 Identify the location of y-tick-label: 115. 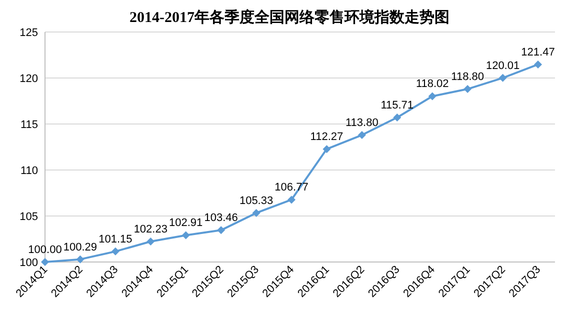
(29, 125).